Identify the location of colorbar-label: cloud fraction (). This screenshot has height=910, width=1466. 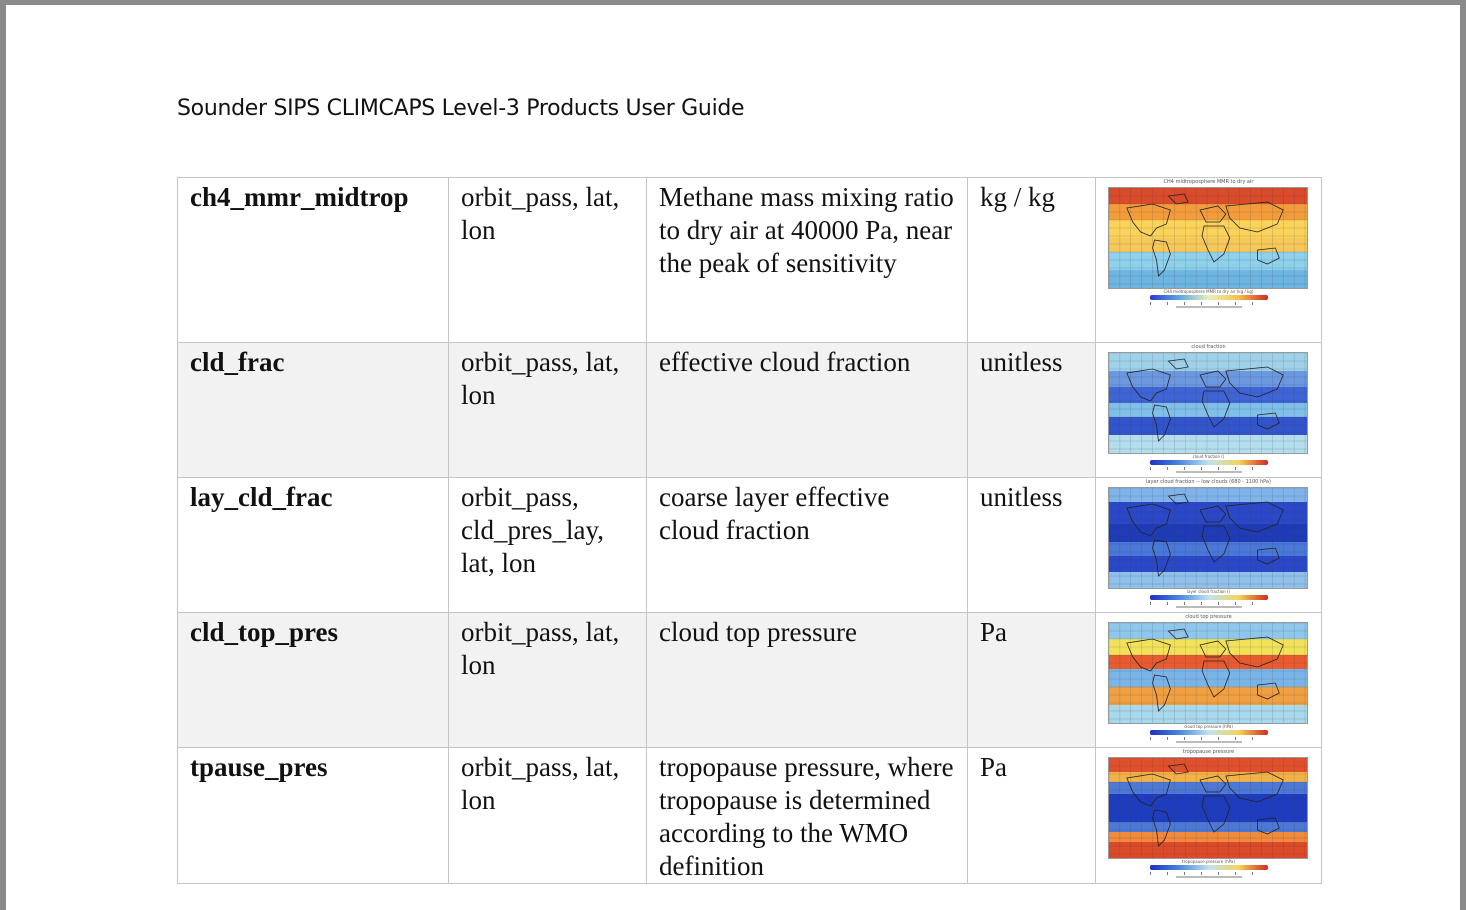
(1208, 456).